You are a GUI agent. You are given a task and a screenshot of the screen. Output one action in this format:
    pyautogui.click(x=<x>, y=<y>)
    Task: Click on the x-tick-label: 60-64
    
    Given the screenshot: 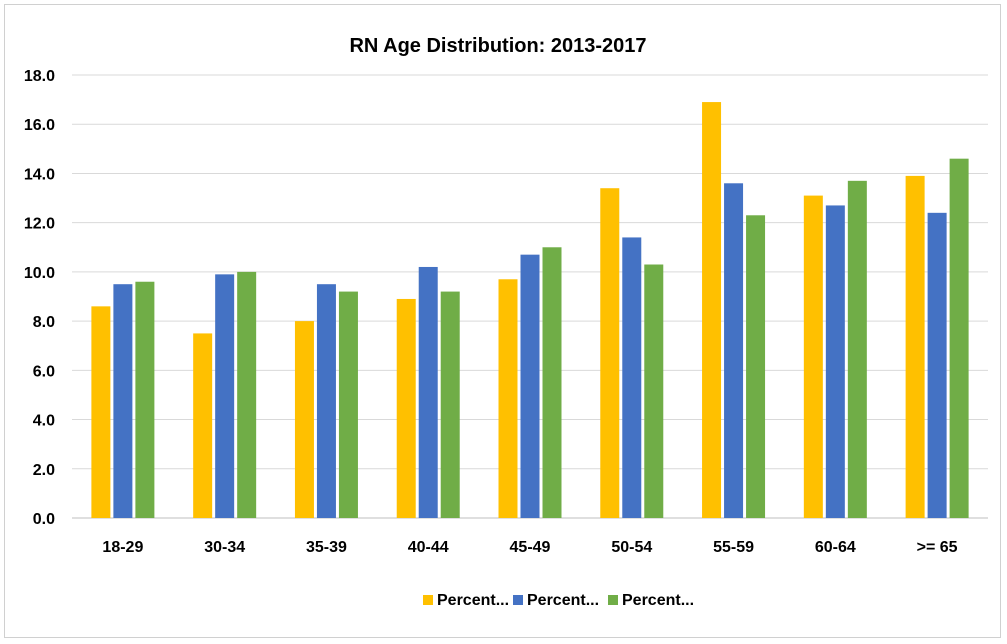 What is the action you would take?
    pyautogui.click(x=835, y=547)
    